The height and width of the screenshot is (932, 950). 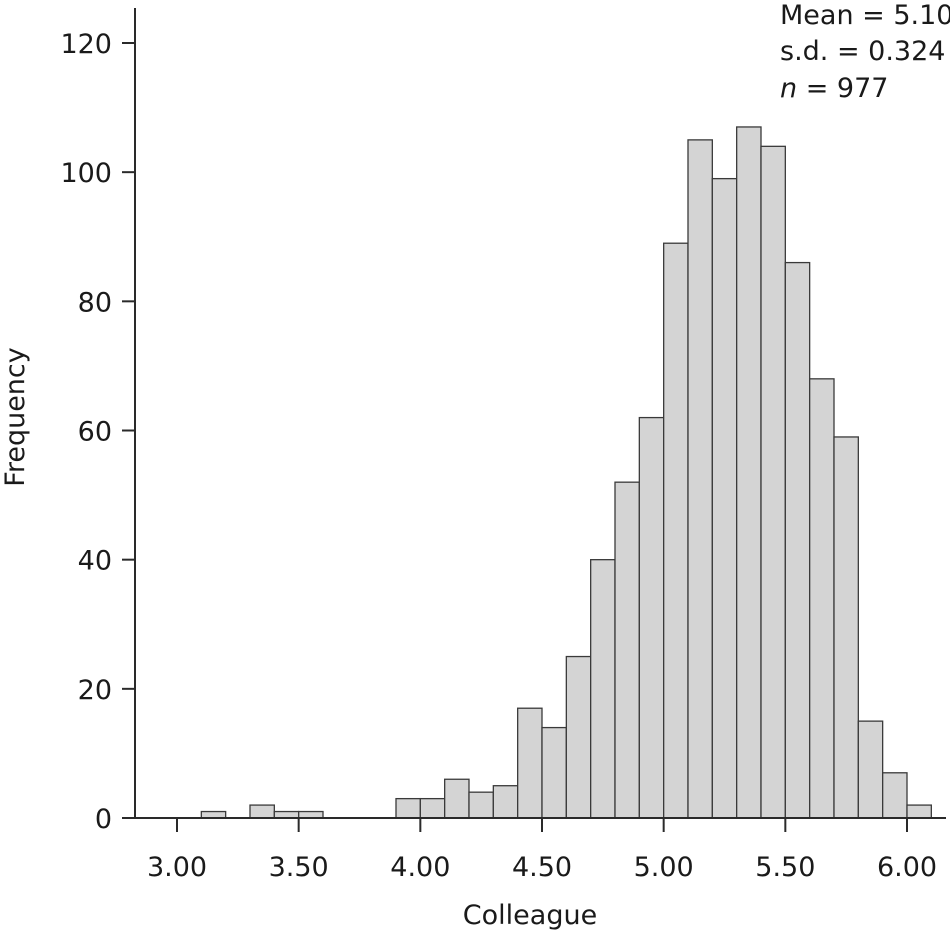 What do you see at coordinates (907, 867) in the screenshot?
I see `x-tick-label: 6.00` at bounding box center [907, 867].